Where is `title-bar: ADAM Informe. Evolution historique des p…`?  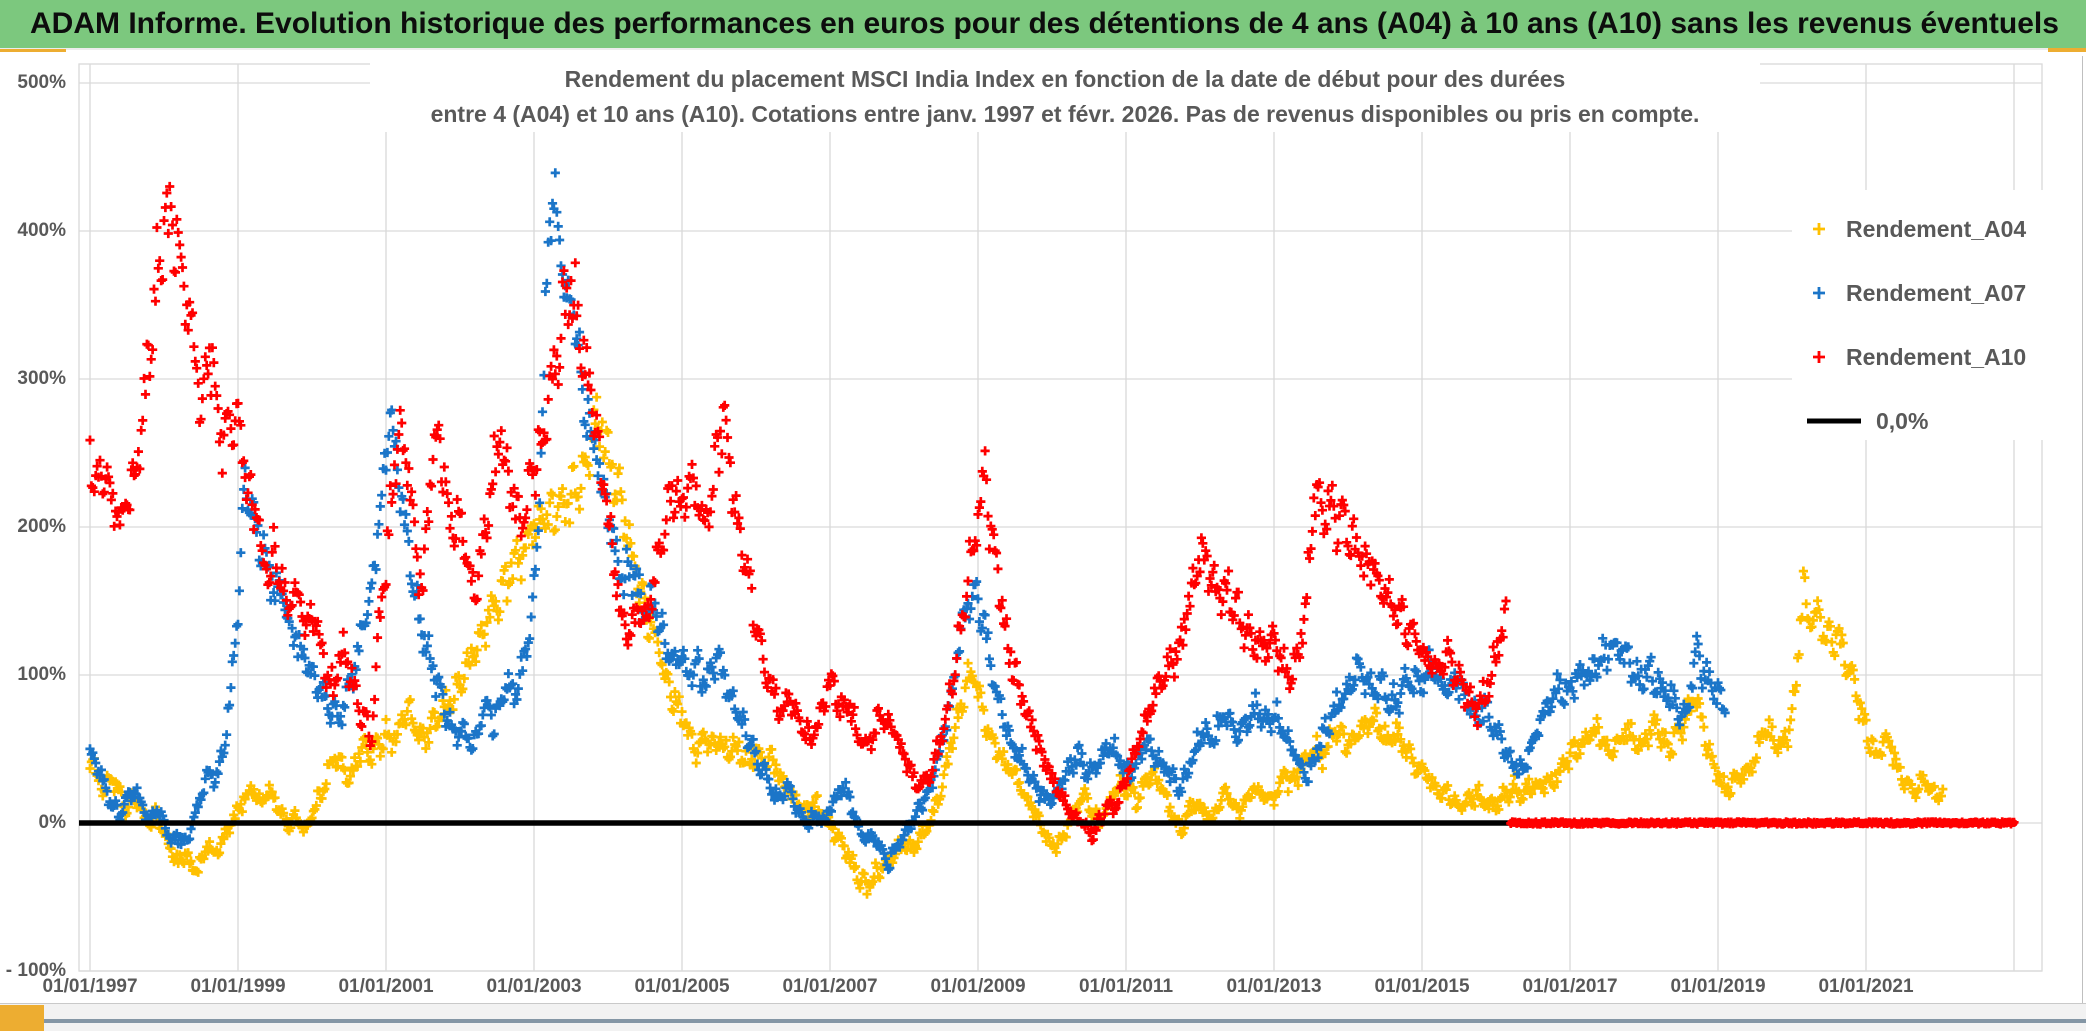 title-bar: ADAM Informe. Evolution historique des p… is located at coordinates (1043, 25).